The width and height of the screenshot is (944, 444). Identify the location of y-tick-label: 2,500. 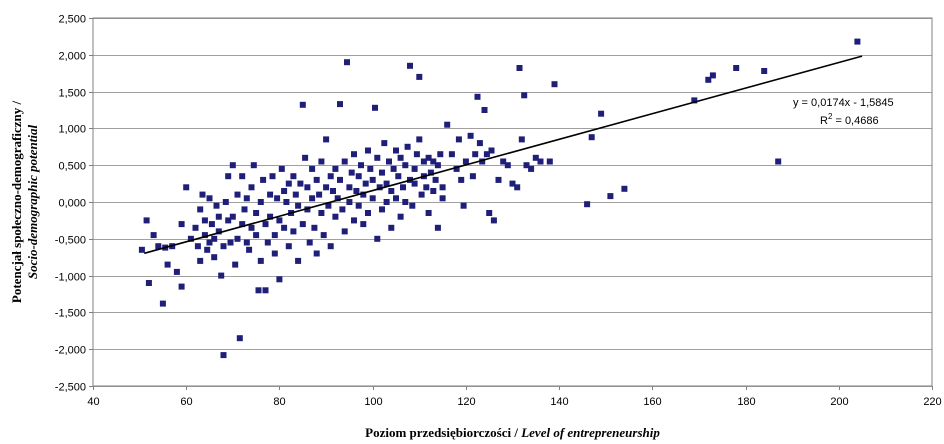
(72, 20).